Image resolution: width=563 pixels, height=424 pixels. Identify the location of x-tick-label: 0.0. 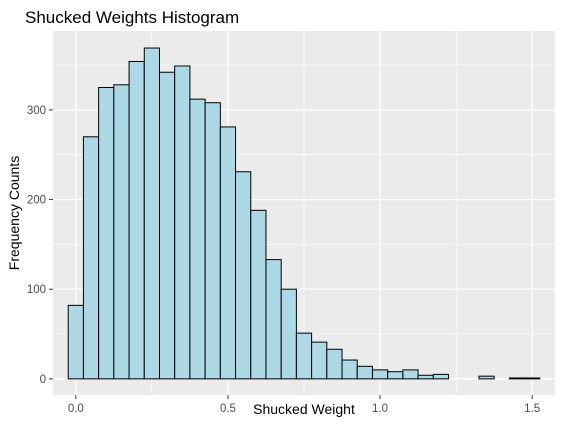
(76, 409).